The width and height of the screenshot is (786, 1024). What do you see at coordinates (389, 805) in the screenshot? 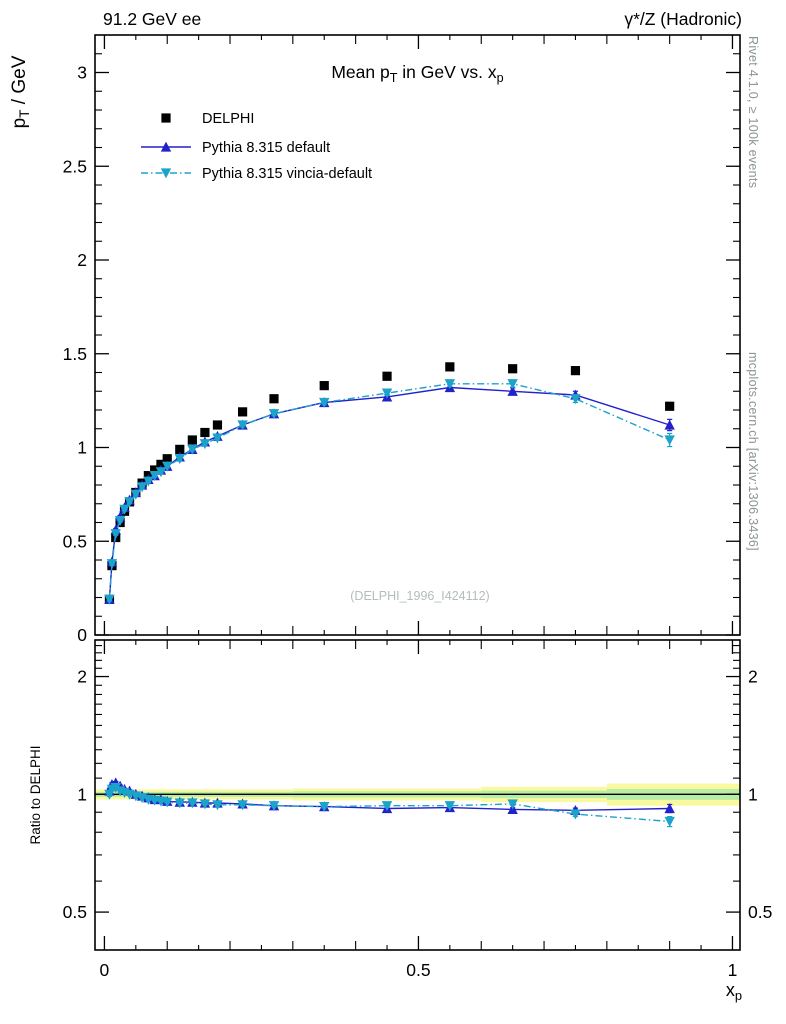
I see `series-pythia-8-315-vincia-default` at bounding box center [389, 805].